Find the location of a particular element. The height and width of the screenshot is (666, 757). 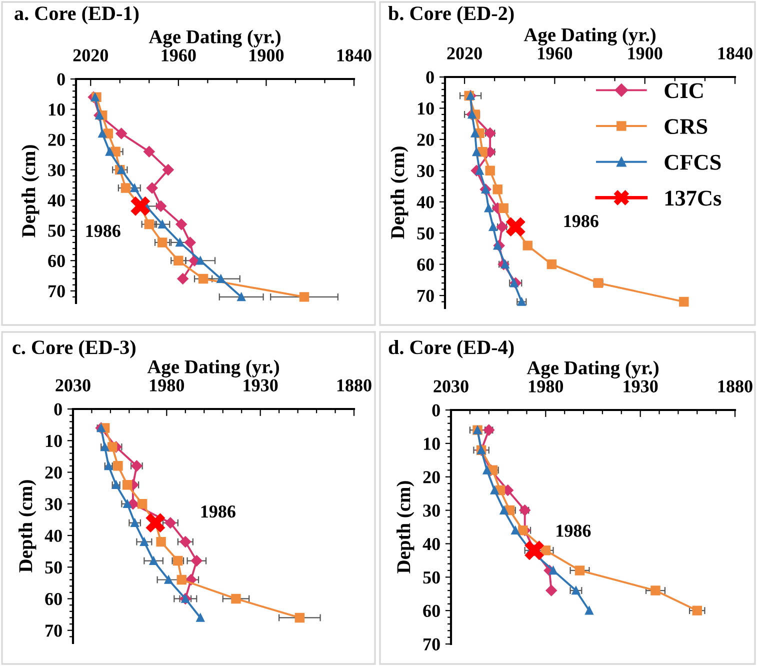

chart-title: a. Core (ED-1) is located at coordinates (76, 15).